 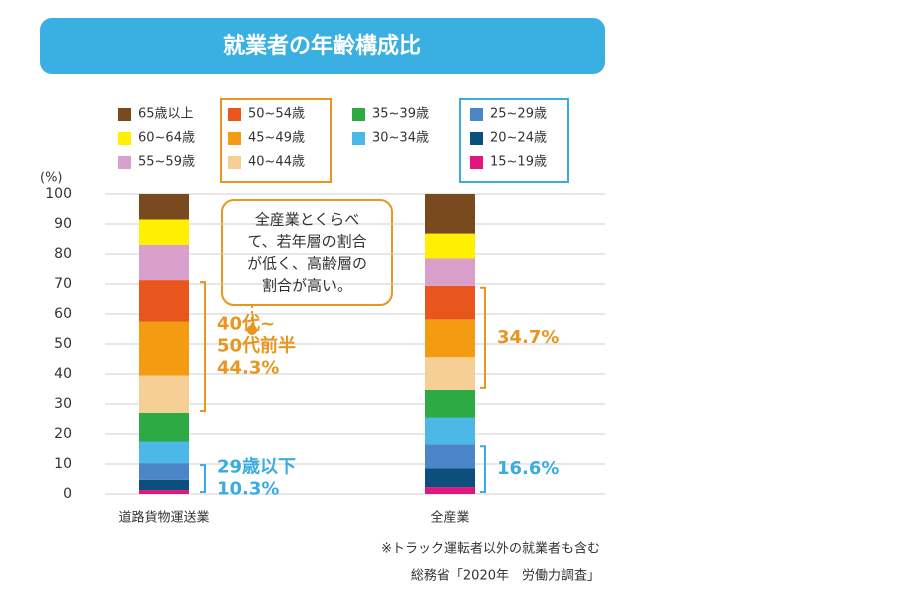 What do you see at coordinates (528, 337) in the screenshot?
I see `annotation-text: 34.7%` at bounding box center [528, 337].